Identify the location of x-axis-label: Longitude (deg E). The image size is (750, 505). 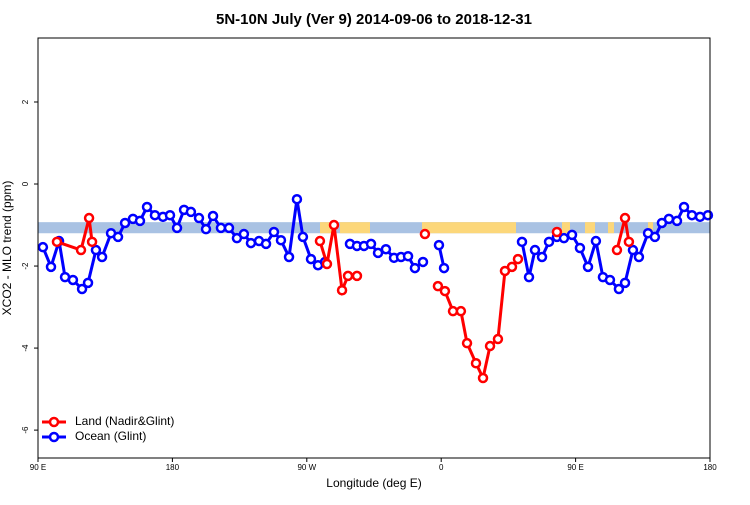
(373, 483).